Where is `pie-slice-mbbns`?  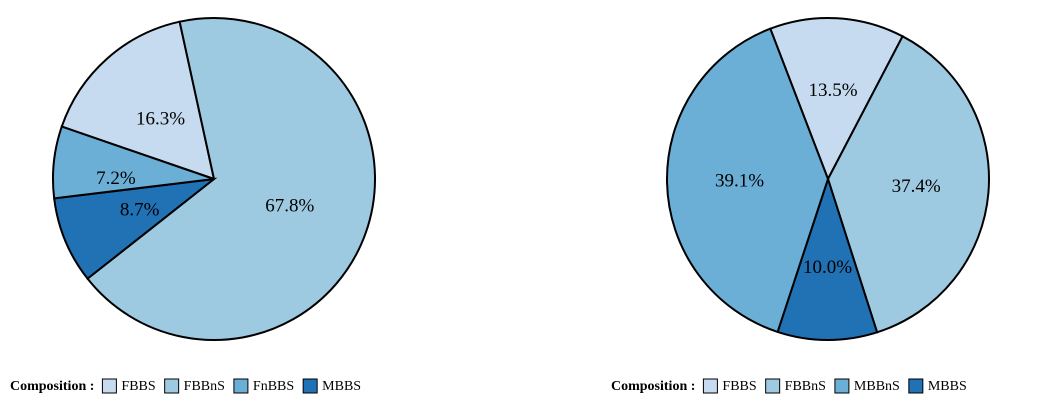
pie-slice-mbbns is located at coordinates (748, 180).